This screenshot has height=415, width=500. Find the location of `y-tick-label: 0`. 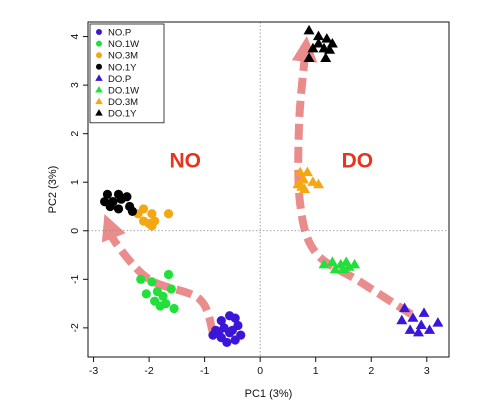

y-tick-label: 0 is located at coordinates (75, 231).